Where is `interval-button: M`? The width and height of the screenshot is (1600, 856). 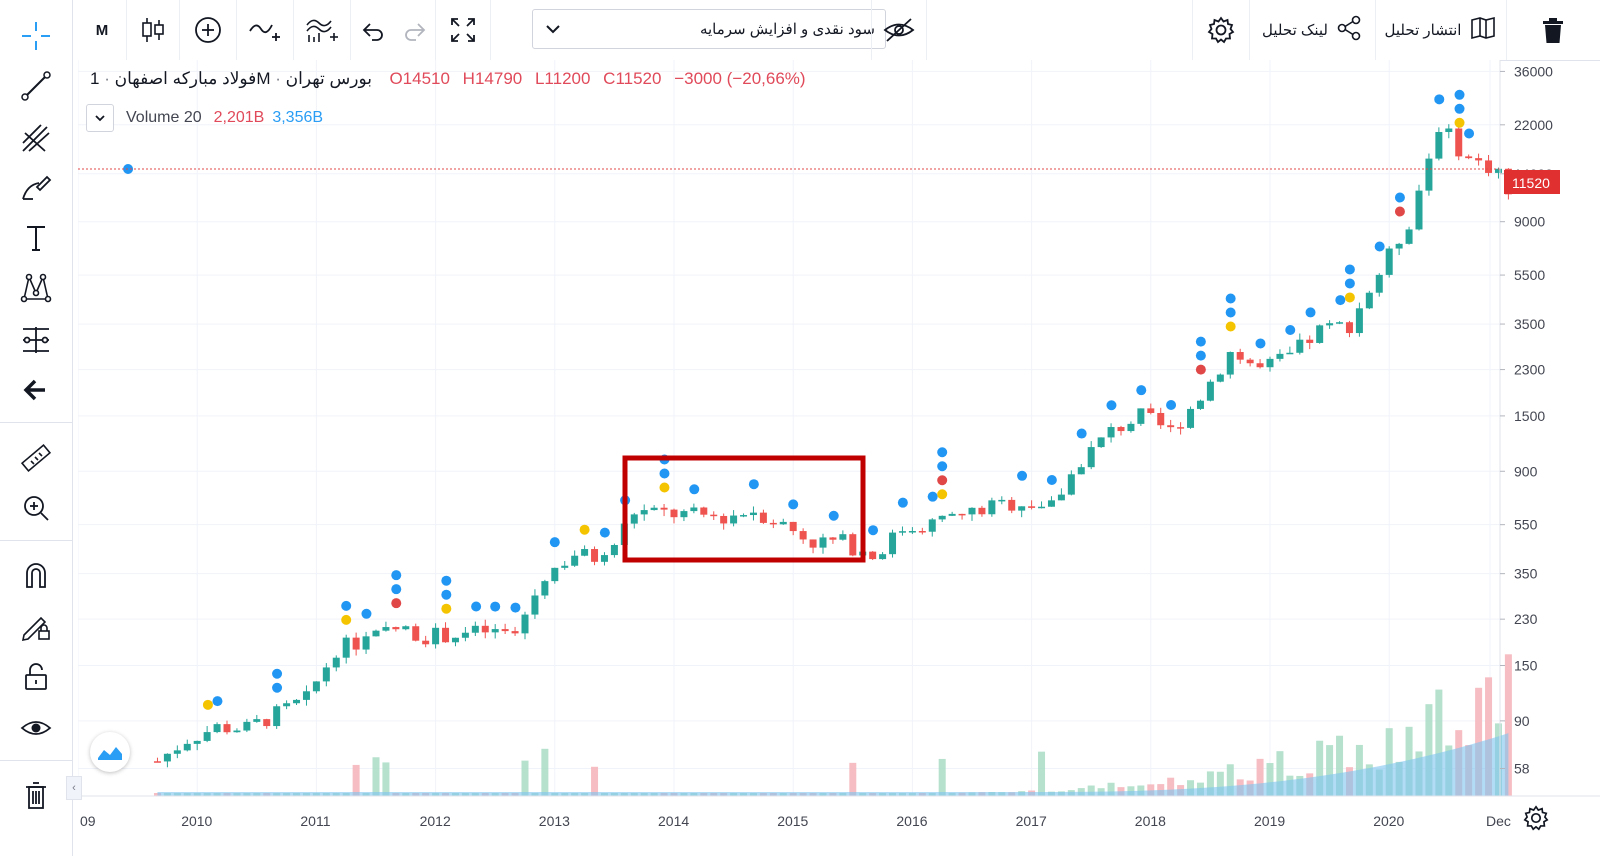
interval-button: M is located at coordinates (102, 30).